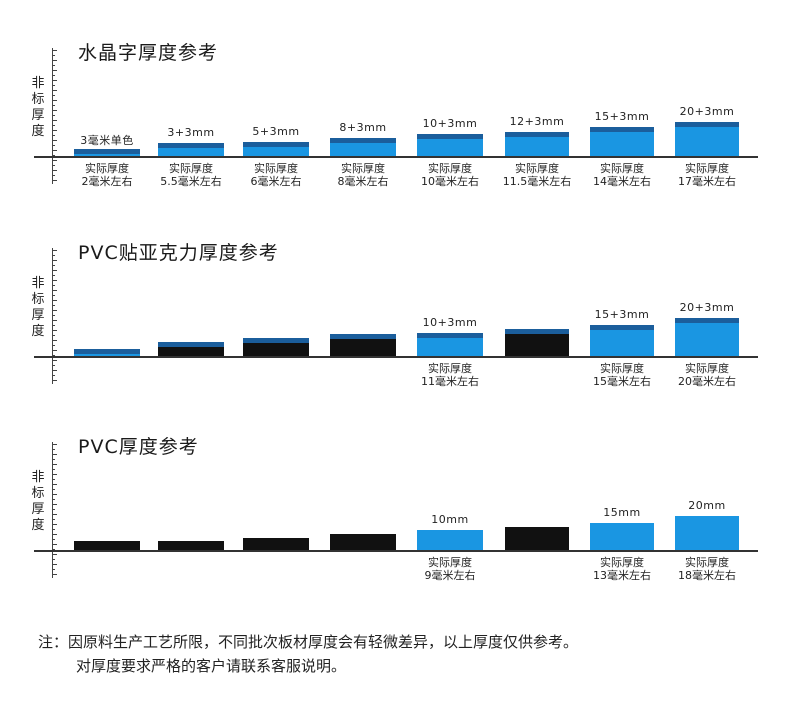 The width and height of the screenshot is (790, 702). I want to click on bar-sublabel: 10毫米左右, so click(450, 181).